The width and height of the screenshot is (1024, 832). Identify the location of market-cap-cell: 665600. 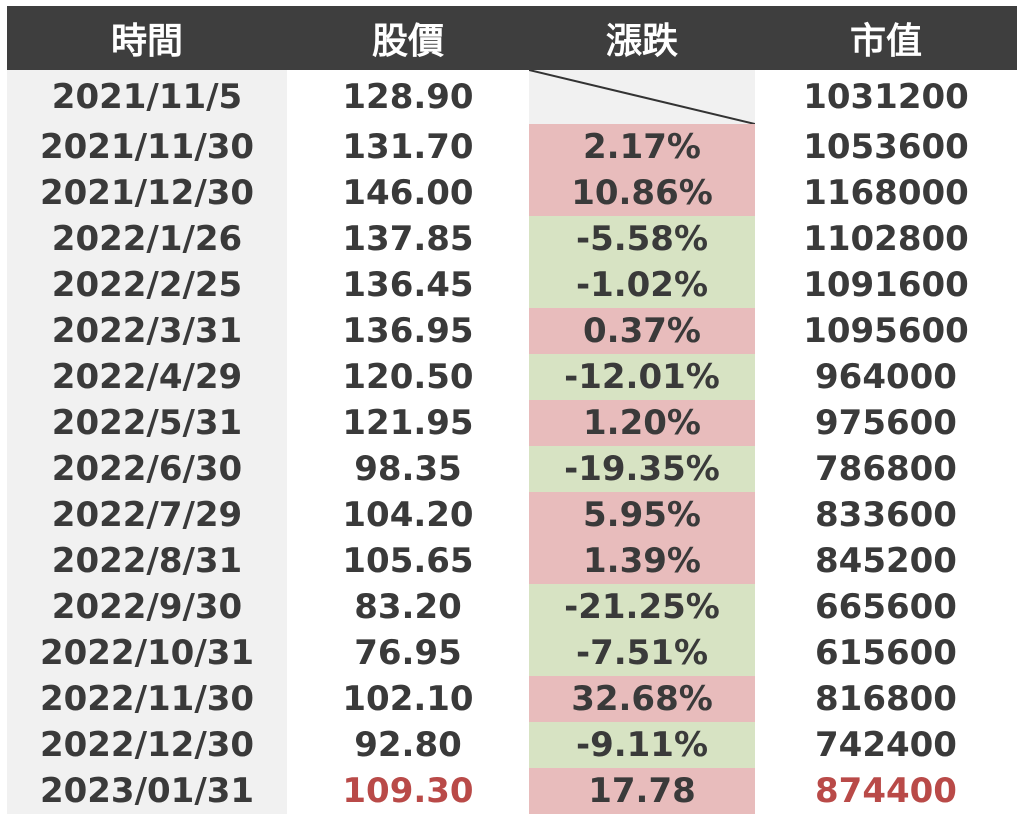
(886, 607).